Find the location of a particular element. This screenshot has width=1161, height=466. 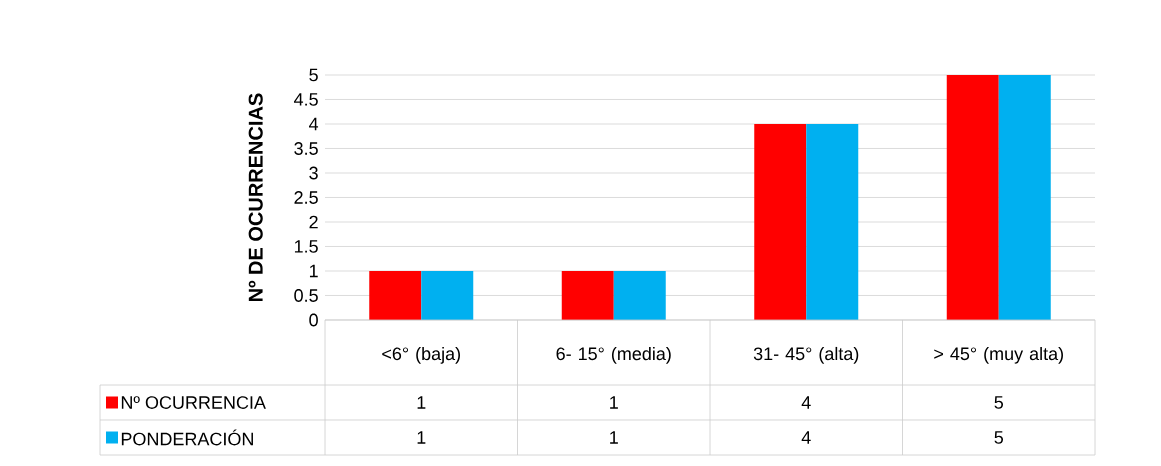

x-tick-label: > 45° (muy alta) is located at coordinates (998, 355).